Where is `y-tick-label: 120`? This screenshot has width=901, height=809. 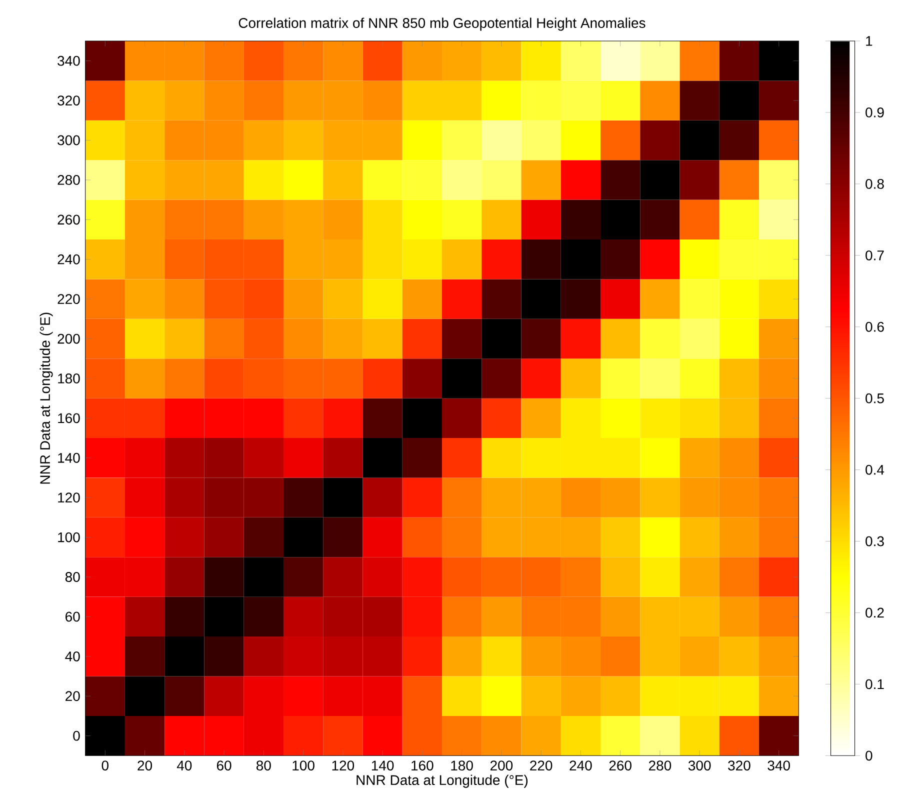
y-tick-label: 120 is located at coordinates (69, 497).